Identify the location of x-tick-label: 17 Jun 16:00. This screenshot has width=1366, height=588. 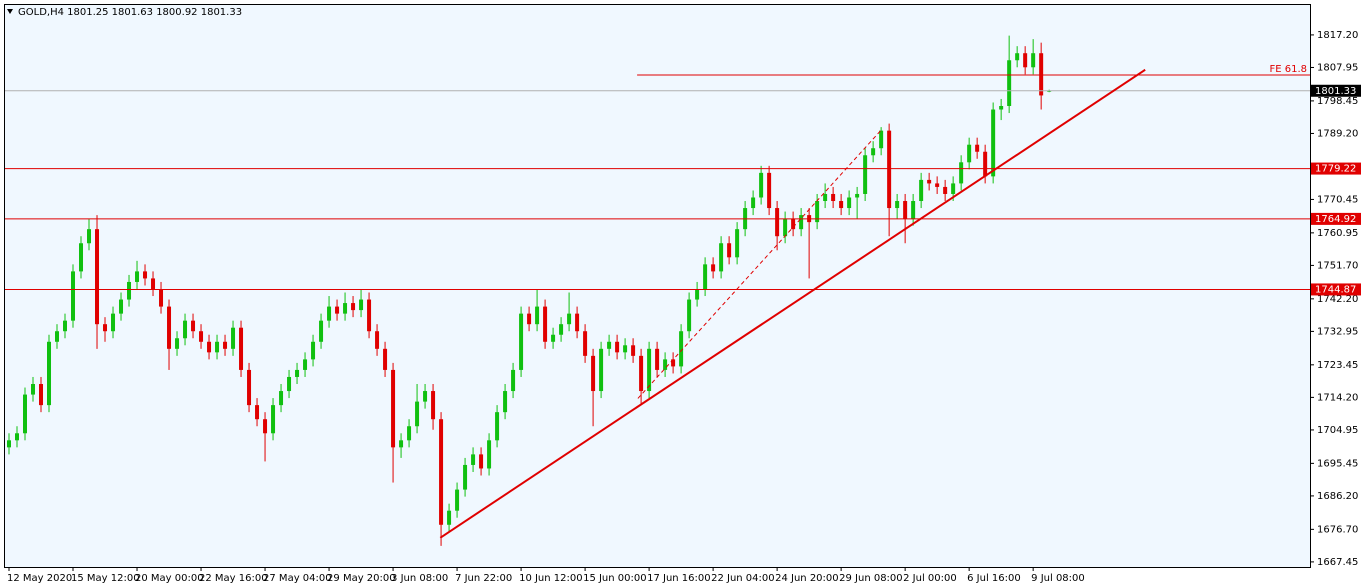
(679, 578).